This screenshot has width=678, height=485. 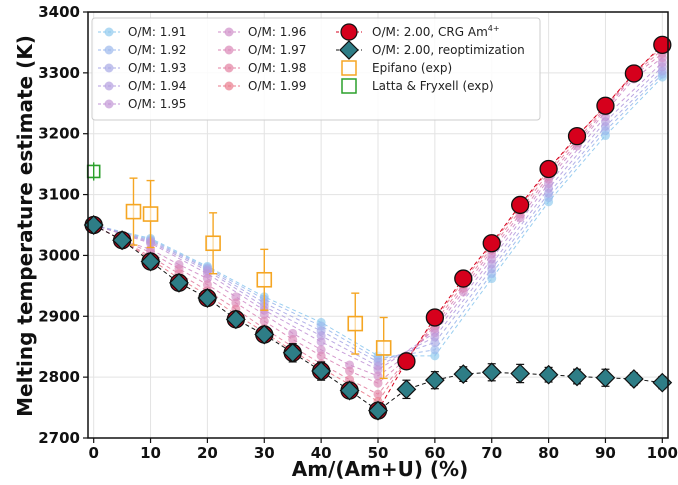 What do you see at coordinates (380, 469) in the screenshot?
I see `x-axis-label: Am/(Am+U) (%)` at bounding box center [380, 469].